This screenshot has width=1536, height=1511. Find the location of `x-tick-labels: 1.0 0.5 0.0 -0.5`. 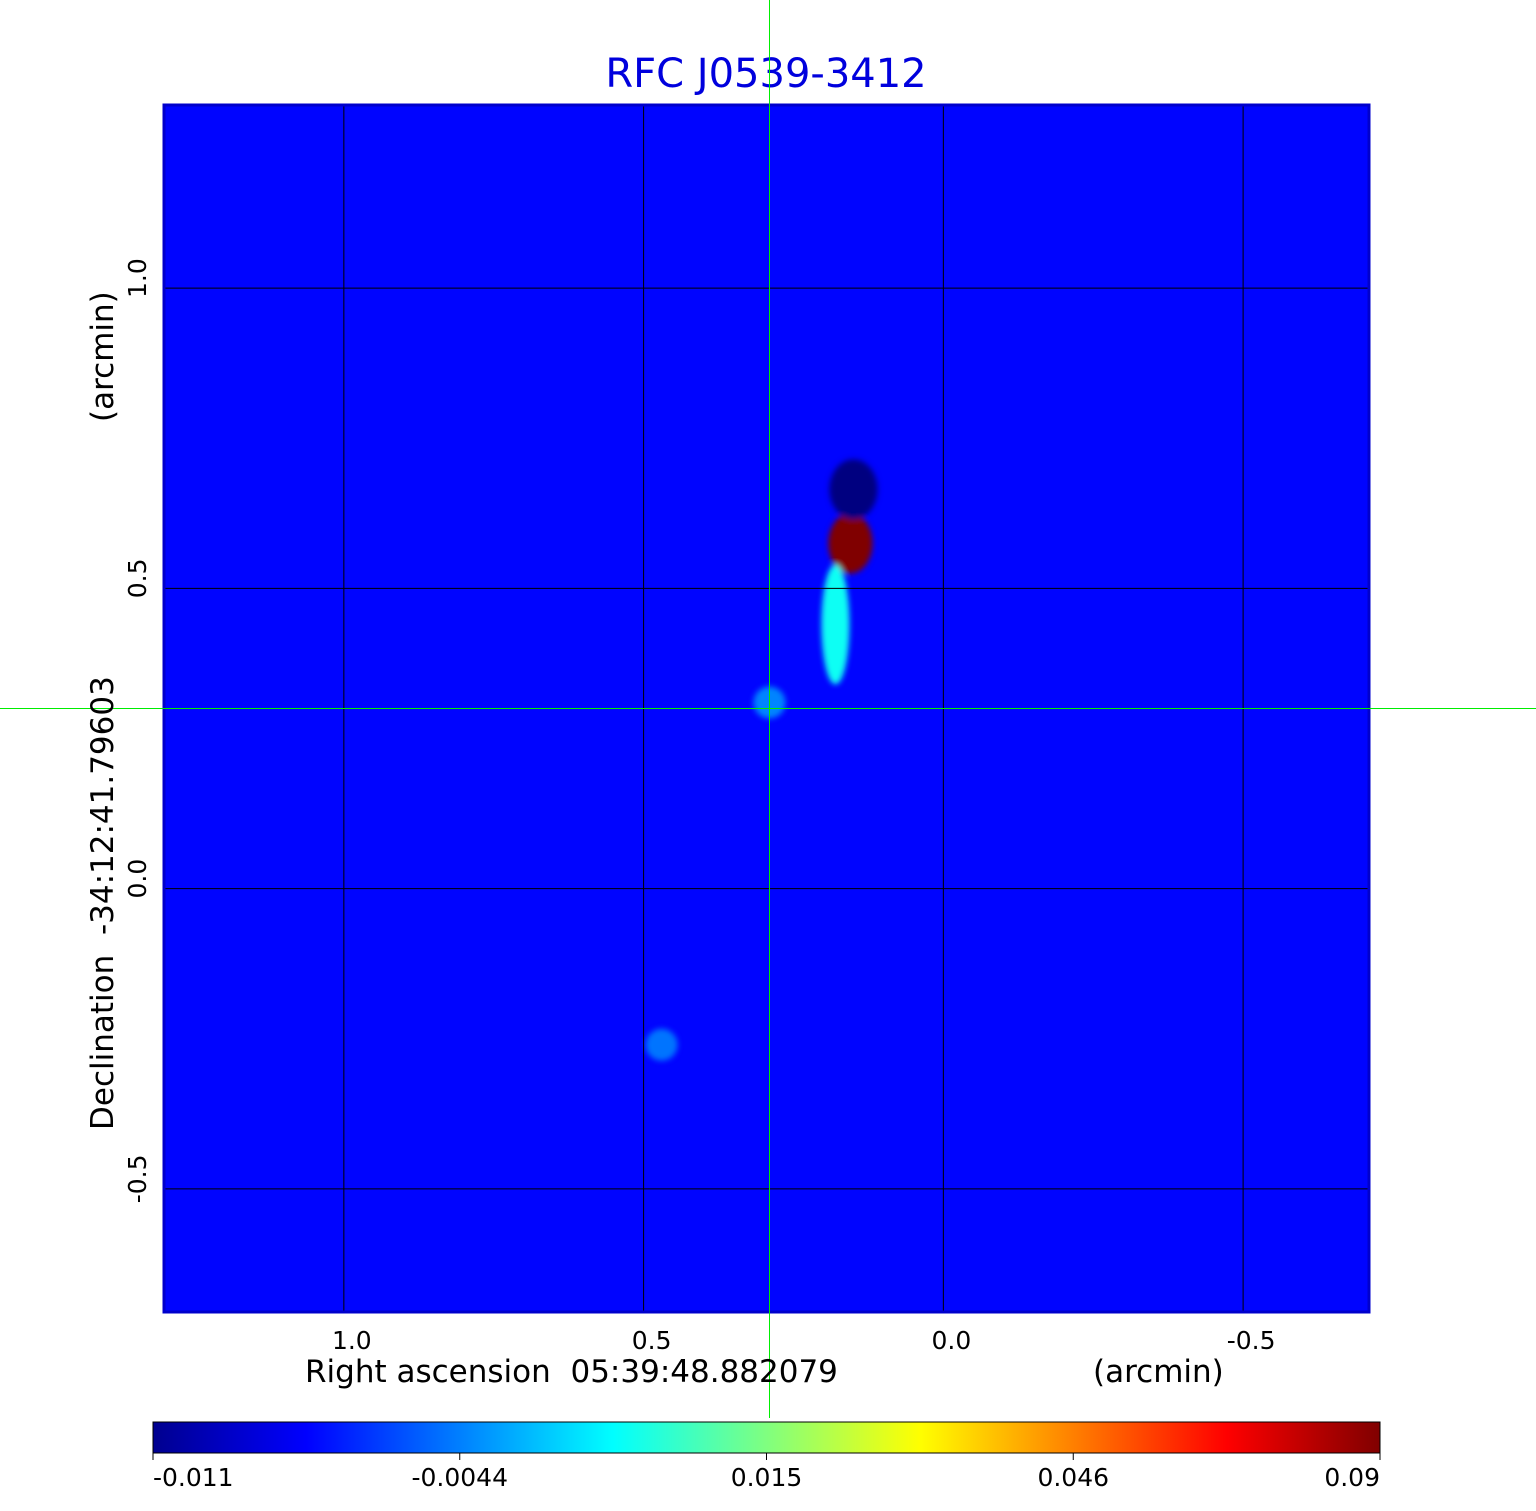

x-tick-labels: 1.0 0.5 0.0 -0.5 is located at coordinates (804, 1340).